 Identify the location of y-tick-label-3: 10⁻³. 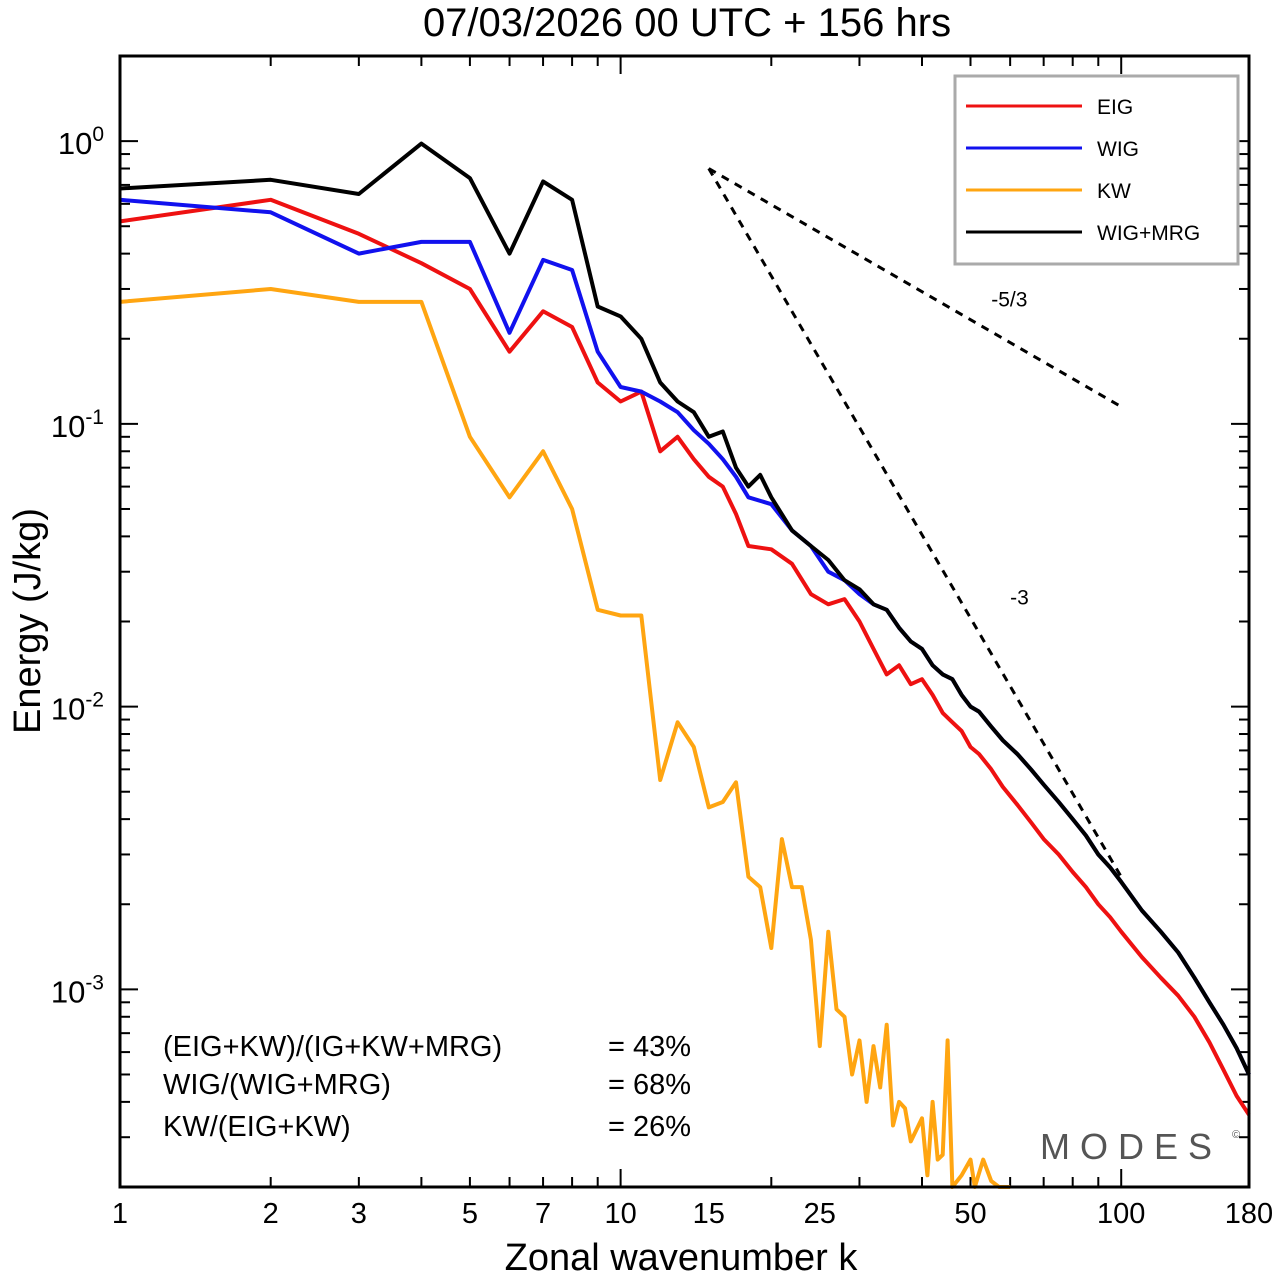
(77, 990).